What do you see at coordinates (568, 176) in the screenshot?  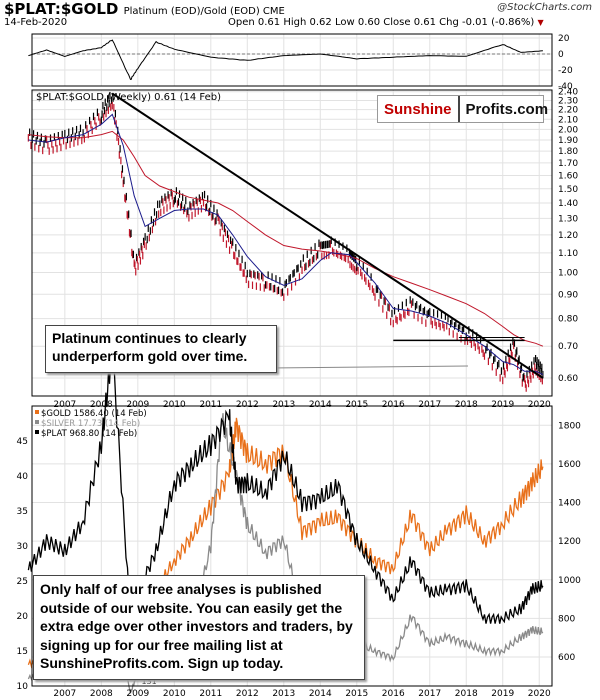 I see `ratio-tick-label: 1.60` at bounding box center [568, 176].